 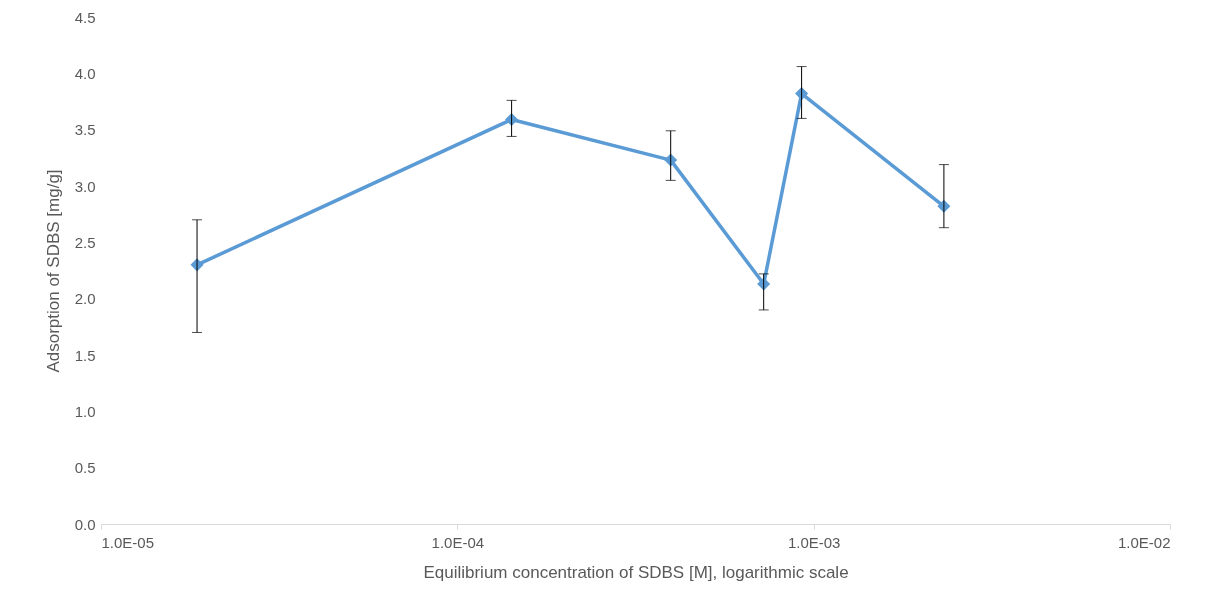 I want to click on x-tick-label: 1.0E-03, so click(x=814, y=542).